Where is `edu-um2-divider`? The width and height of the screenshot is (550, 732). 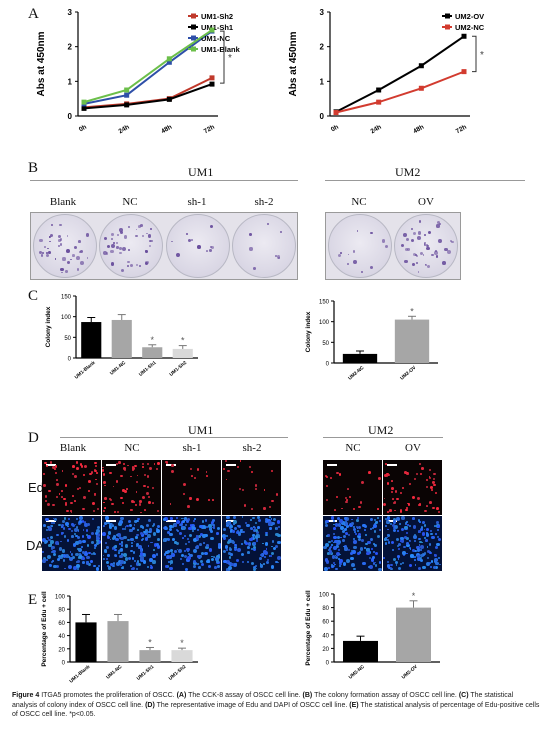
edu-um2-divider is located at coordinates (383, 437).